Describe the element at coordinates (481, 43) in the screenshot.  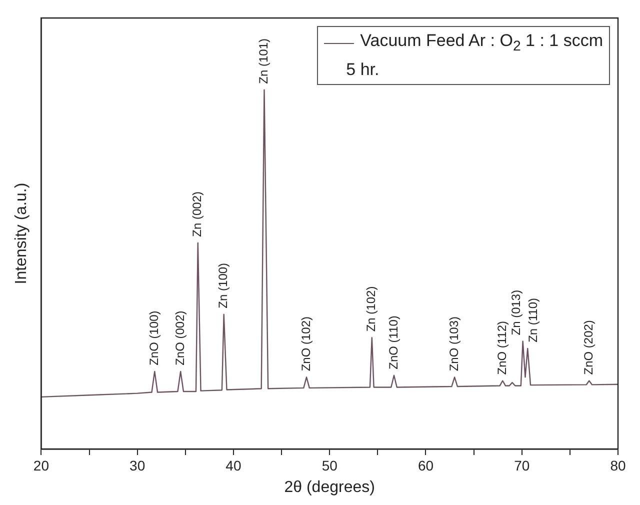
I see `legend-label: Vacuum Feed Ar : O$_{2}$ 1 : 1 sccm` at that location.